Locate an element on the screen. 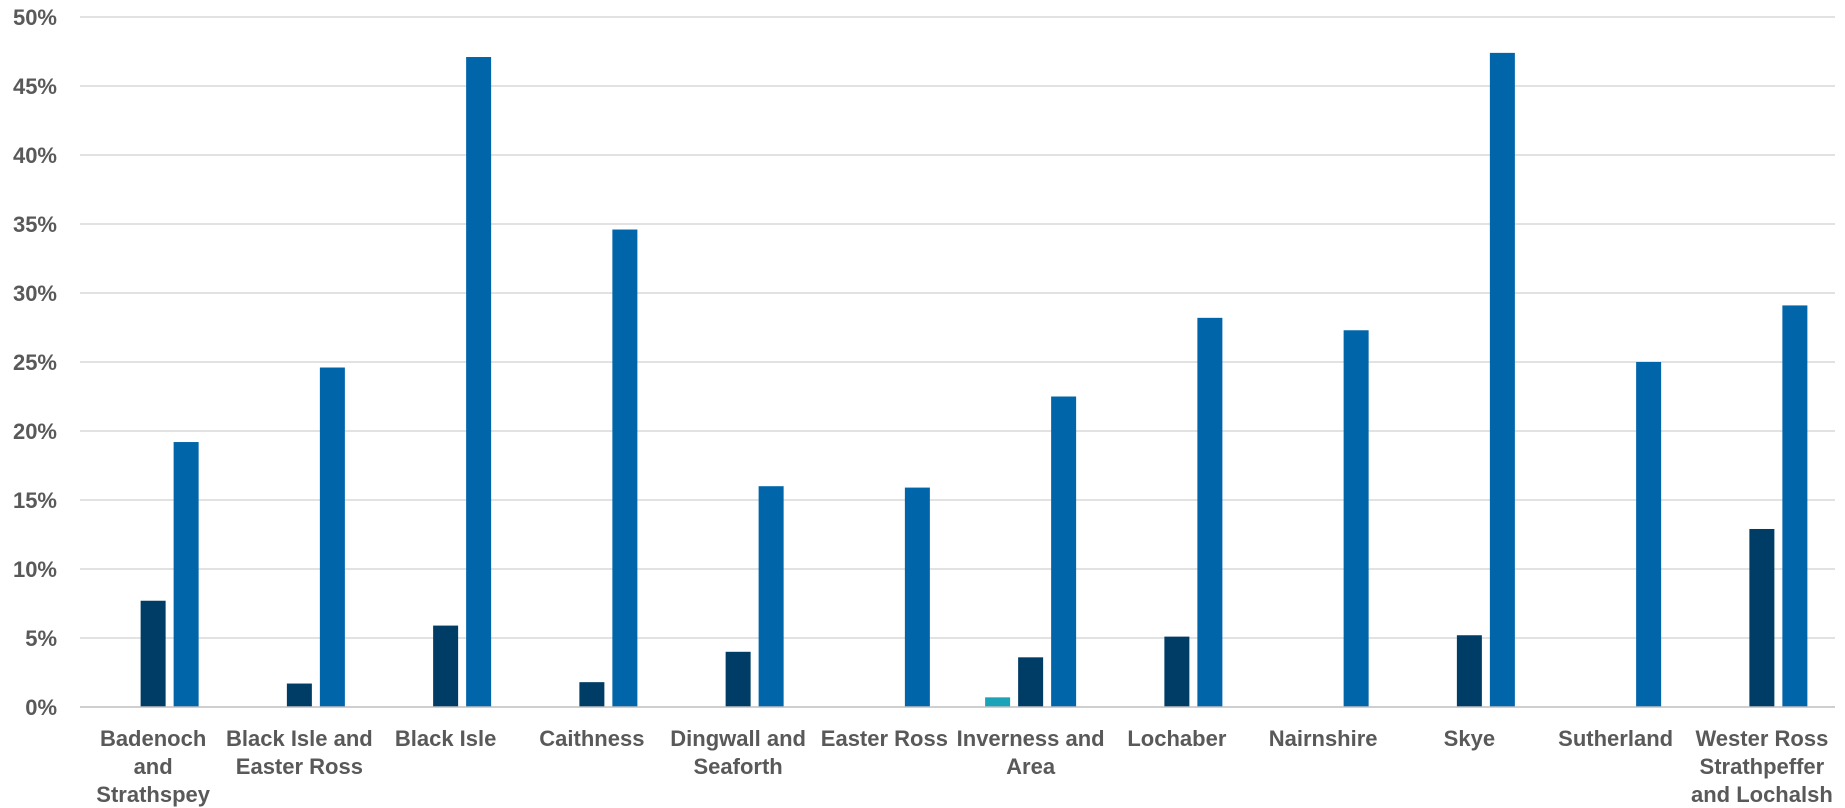  x-category-label: Lochaber is located at coordinates (1176, 738).